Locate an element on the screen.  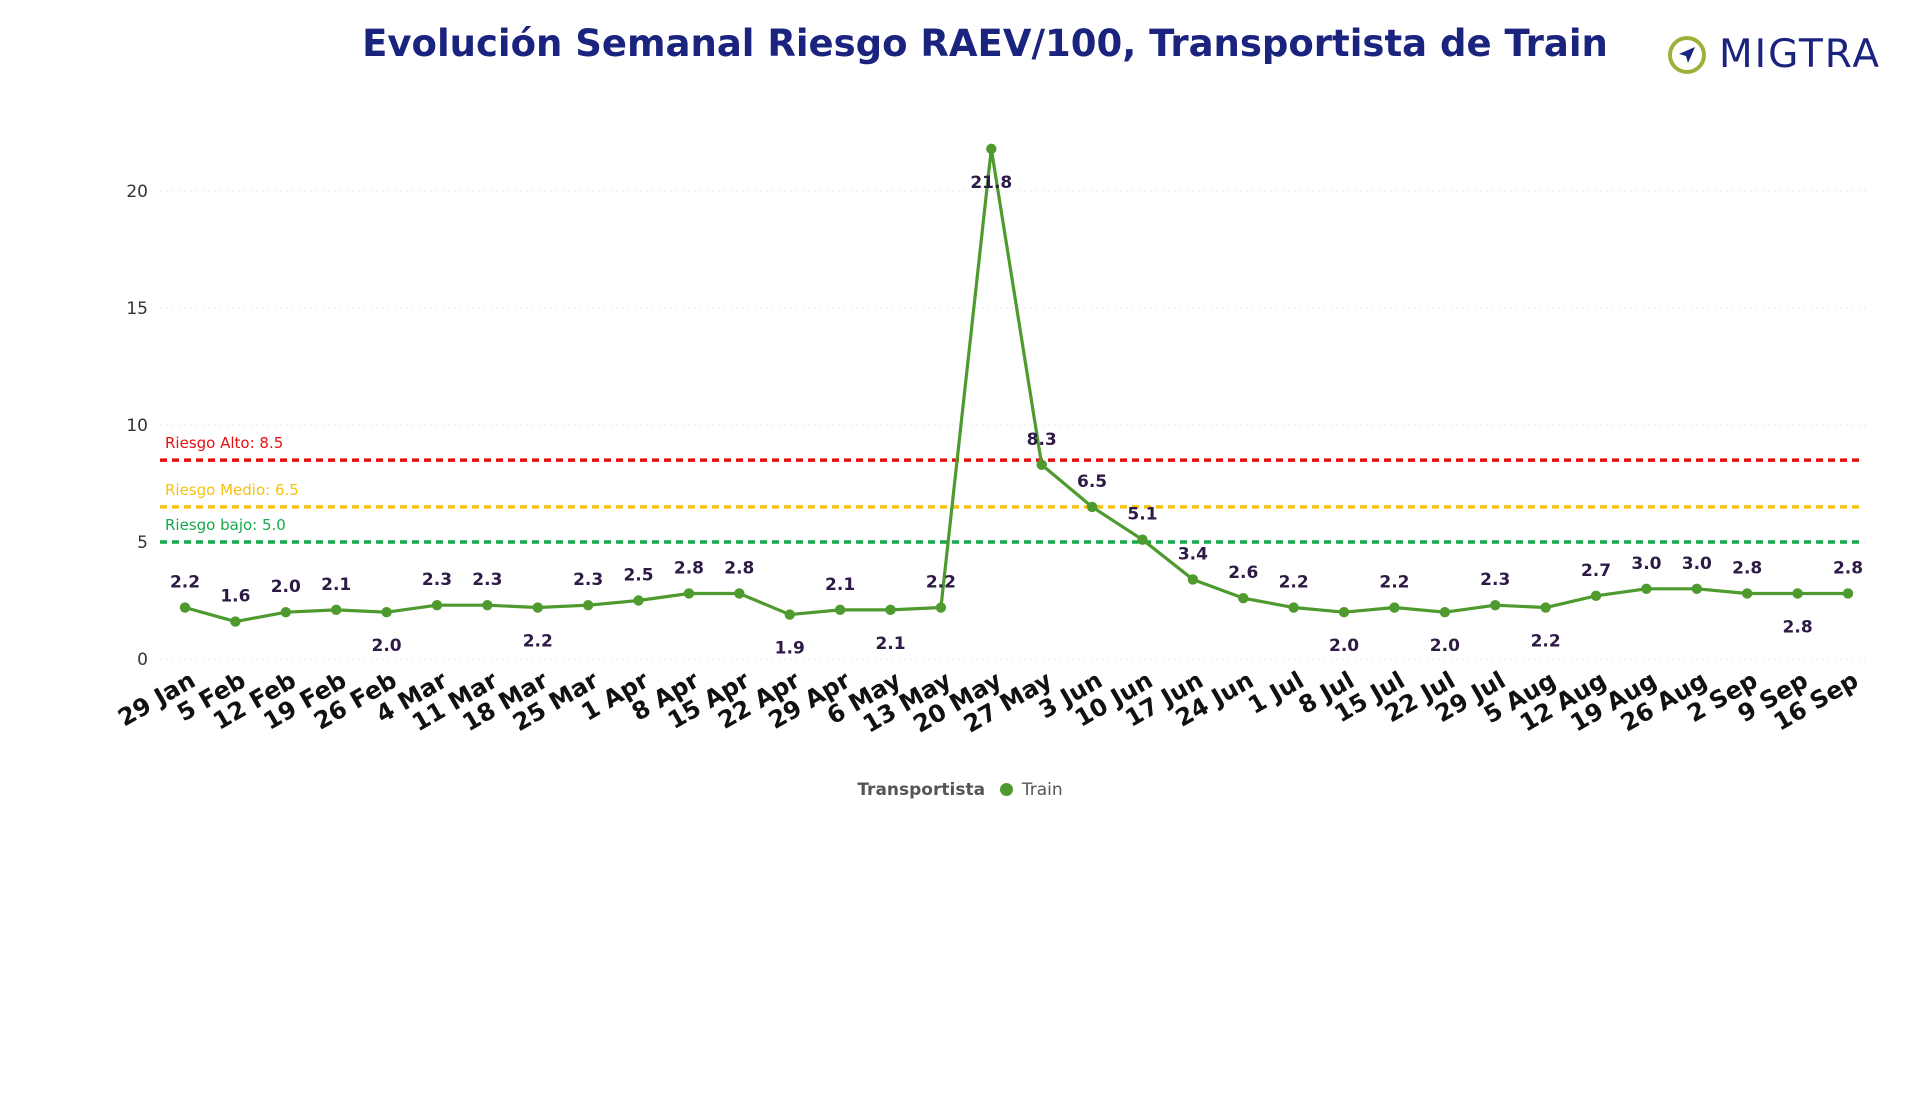
reference-line-label: Riesgo bajo: 5.0 is located at coordinates (225, 525).